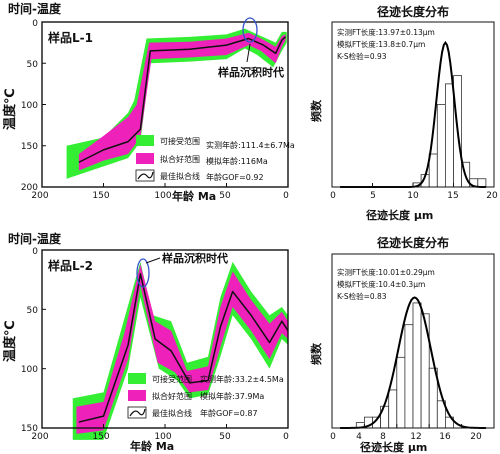  Describe the element at coordinates (235, 177) in the screenshot. I see `stat-text: 年龄GOF=0.92` at that location.